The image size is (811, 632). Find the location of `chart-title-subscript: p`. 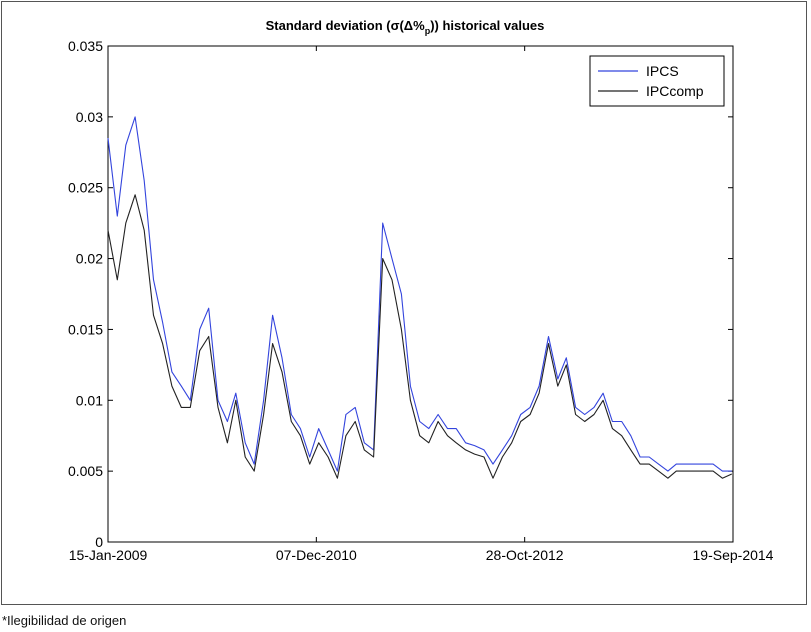

chart-title-subscript: p is located at coordinates (428, 31).